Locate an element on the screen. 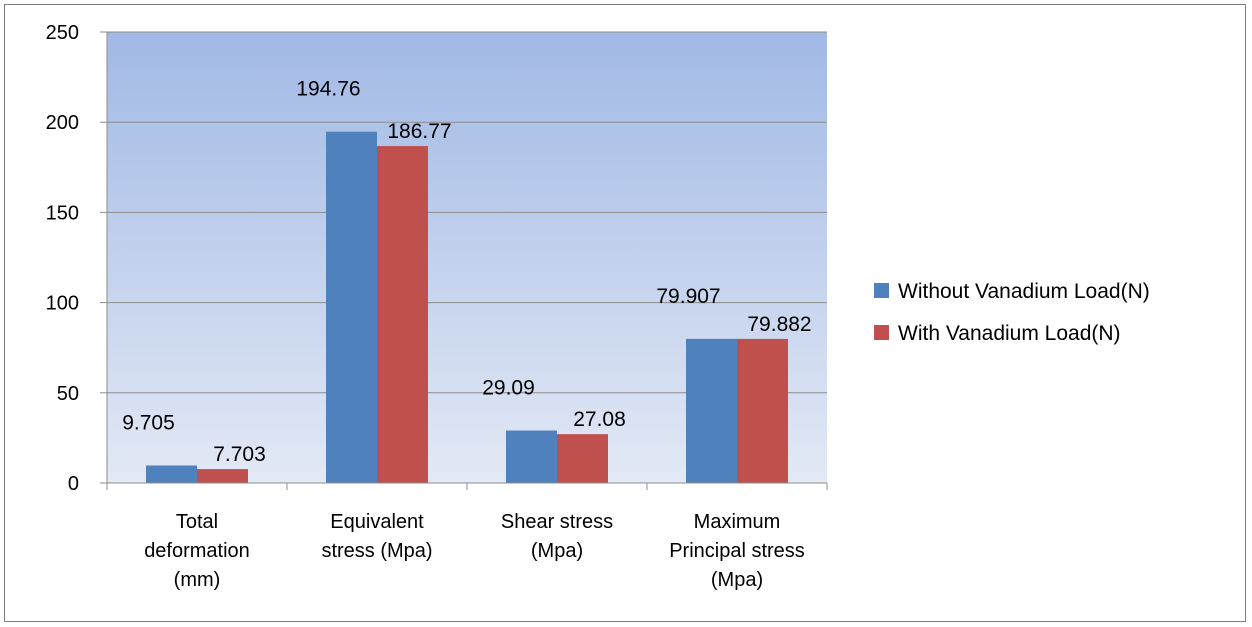 This screenshot has width=1252, height=627. y-tick-label: 100 is located at coordinates (62, 304).